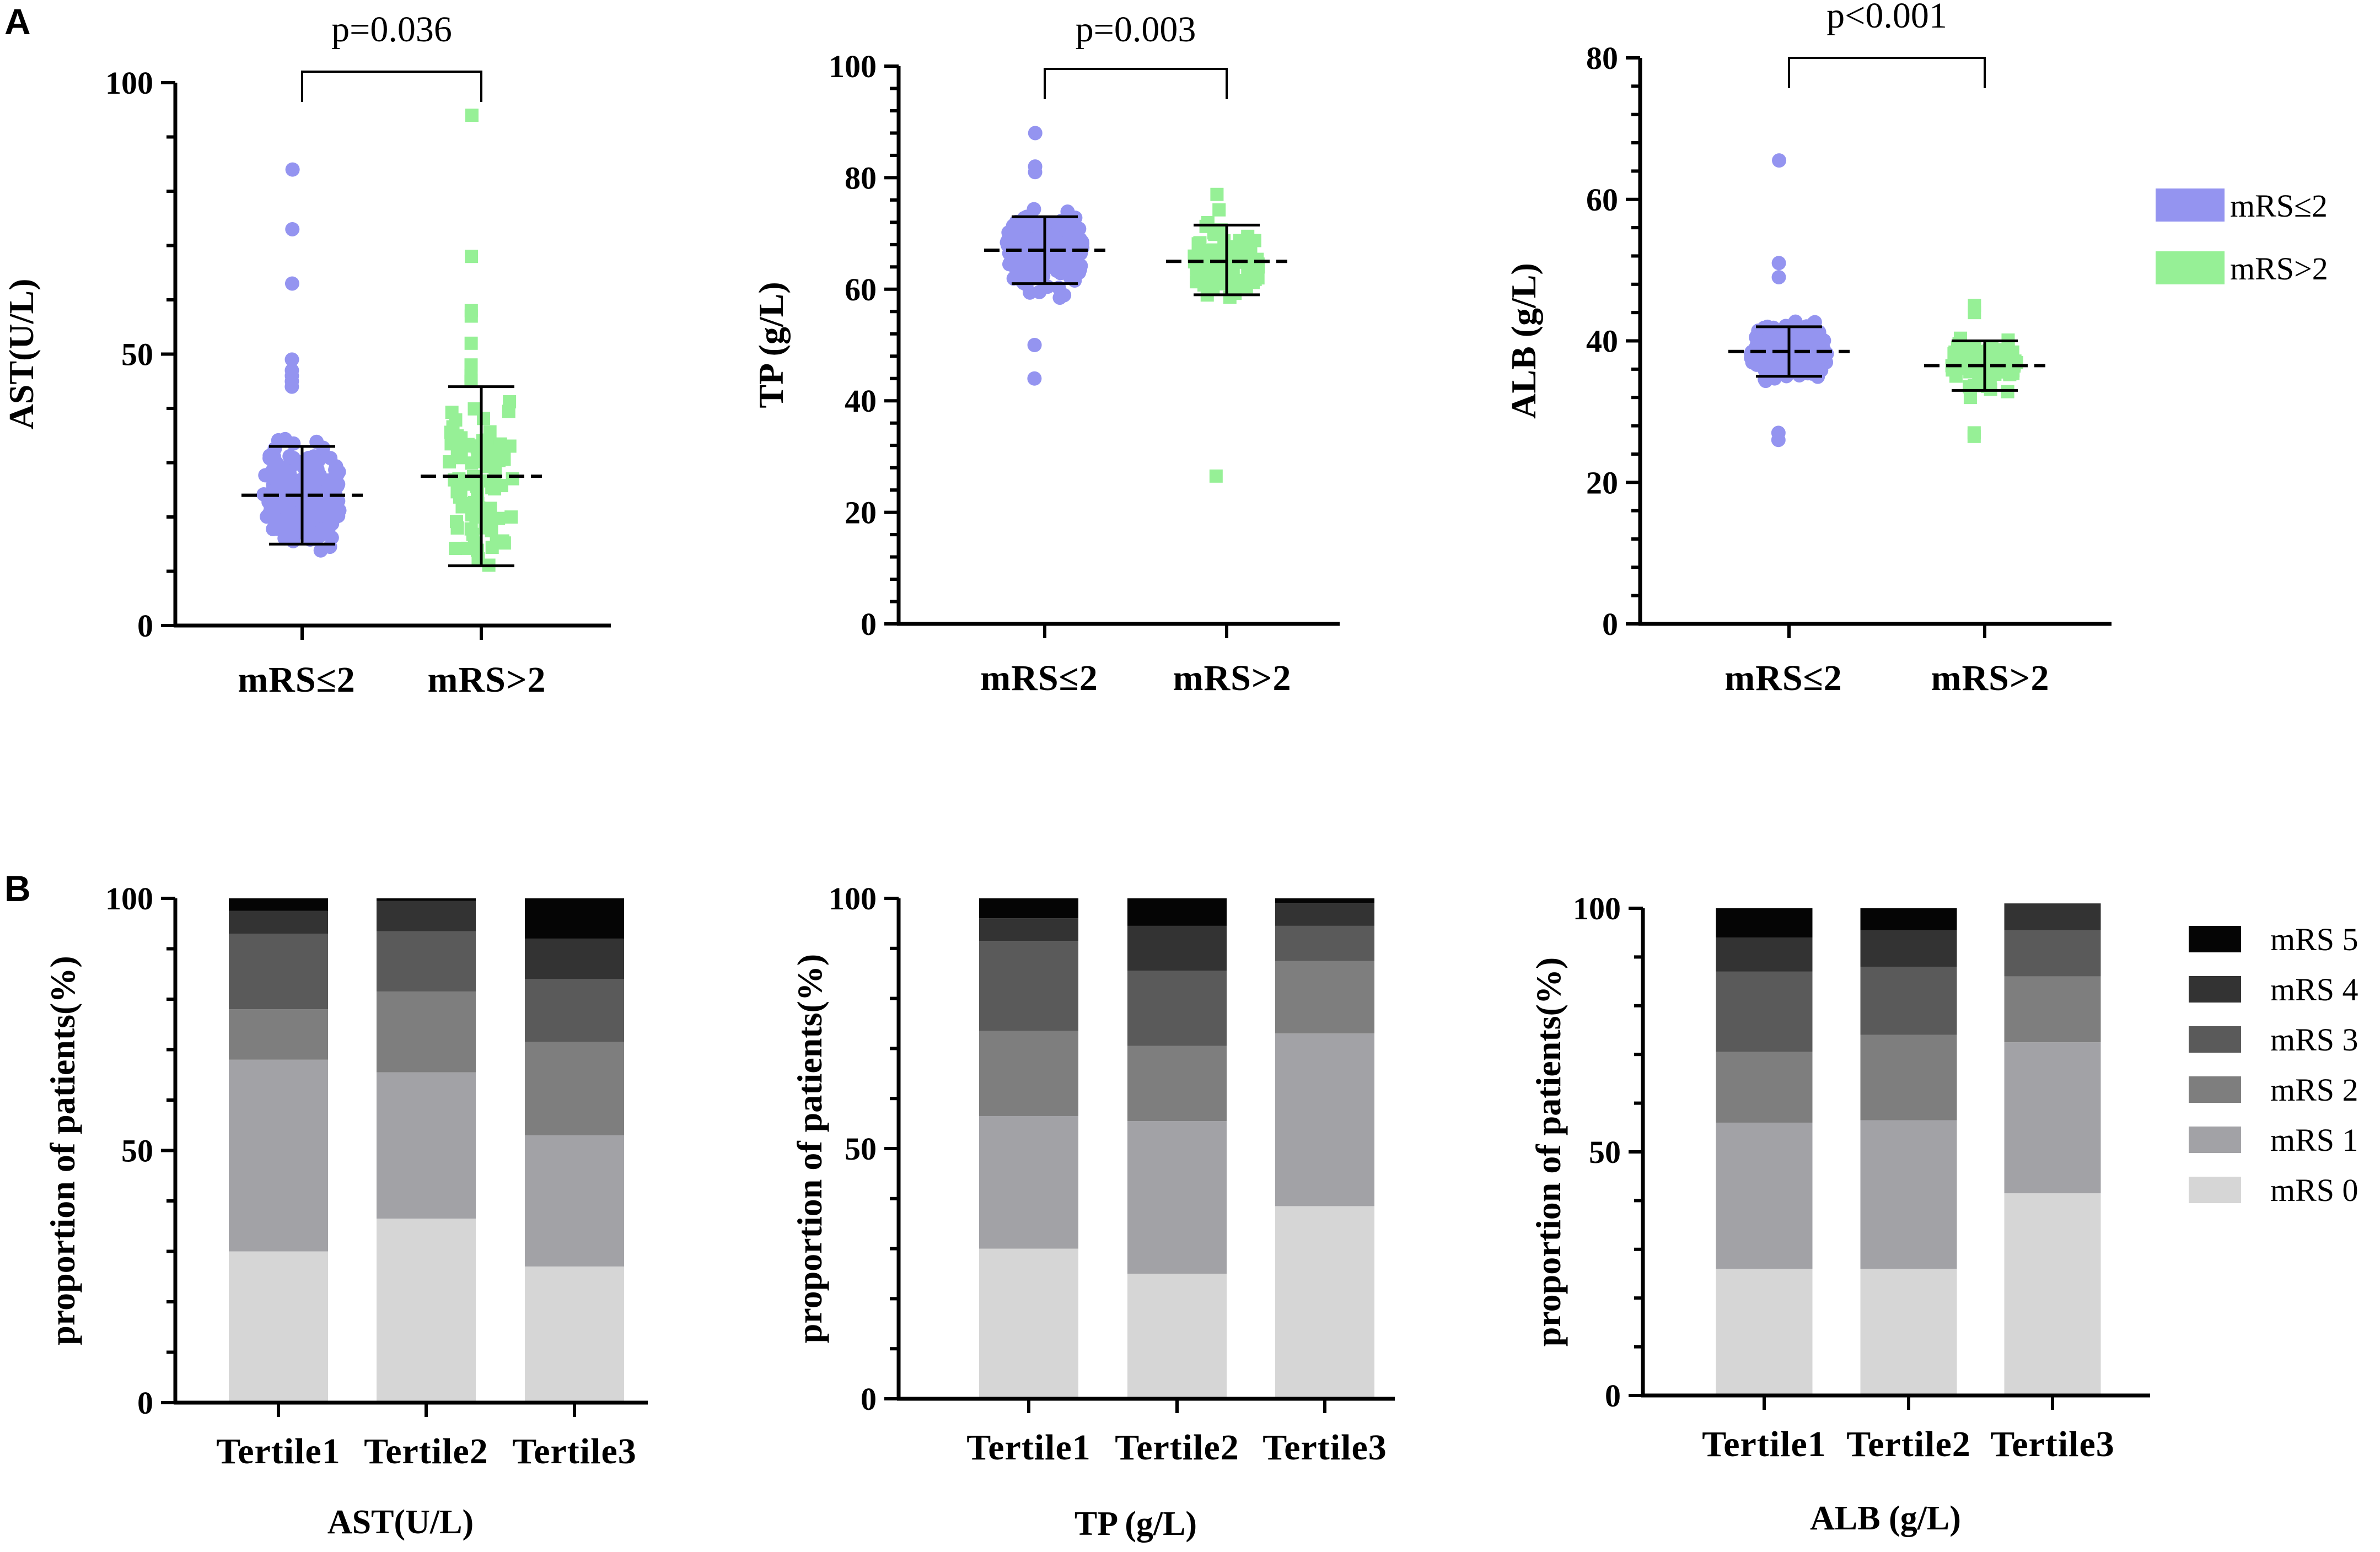  What do you see at coordinates (2314, 1140) in the screenshot?
I see `legend-label-mrs1: mRS 1` at bounding box center [2314, 1140].